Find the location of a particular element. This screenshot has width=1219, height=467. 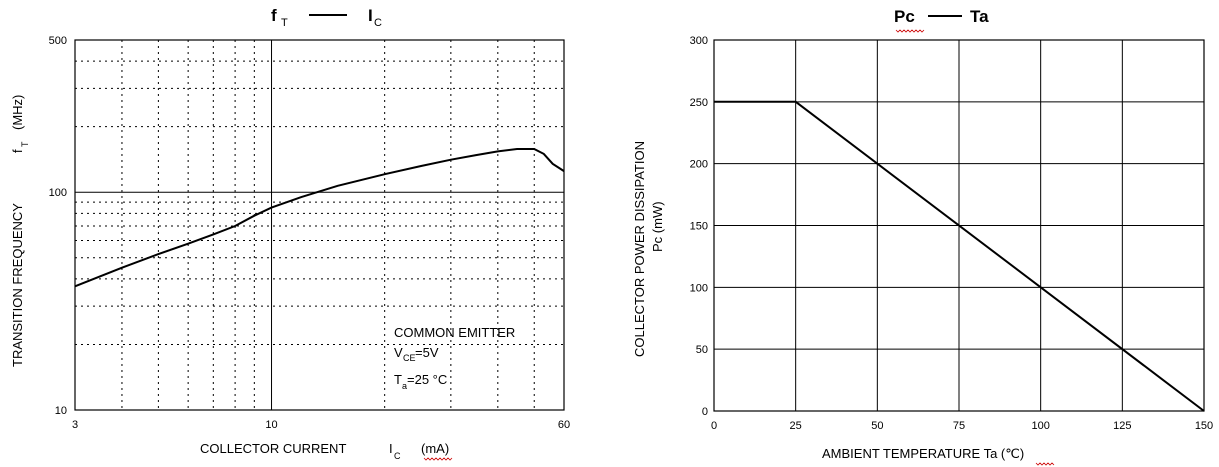

ft-y-axis-label-group: TRANSITION FREQUENCY f T (MHz) is located at coordinates (20, 231).